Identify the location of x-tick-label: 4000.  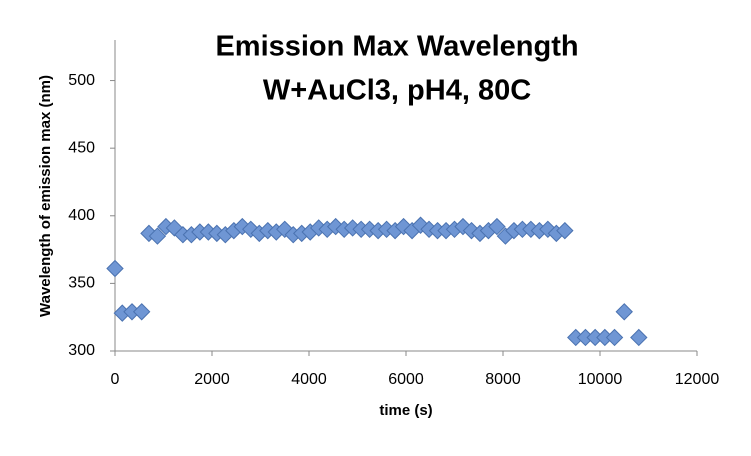
(309, 379).